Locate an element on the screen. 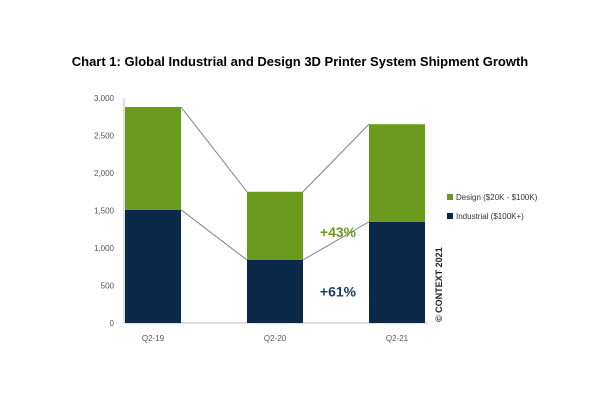 The width and height of the screenshot is (600, 400). y-tick-label: 0 is located at coordinates (112, 323).